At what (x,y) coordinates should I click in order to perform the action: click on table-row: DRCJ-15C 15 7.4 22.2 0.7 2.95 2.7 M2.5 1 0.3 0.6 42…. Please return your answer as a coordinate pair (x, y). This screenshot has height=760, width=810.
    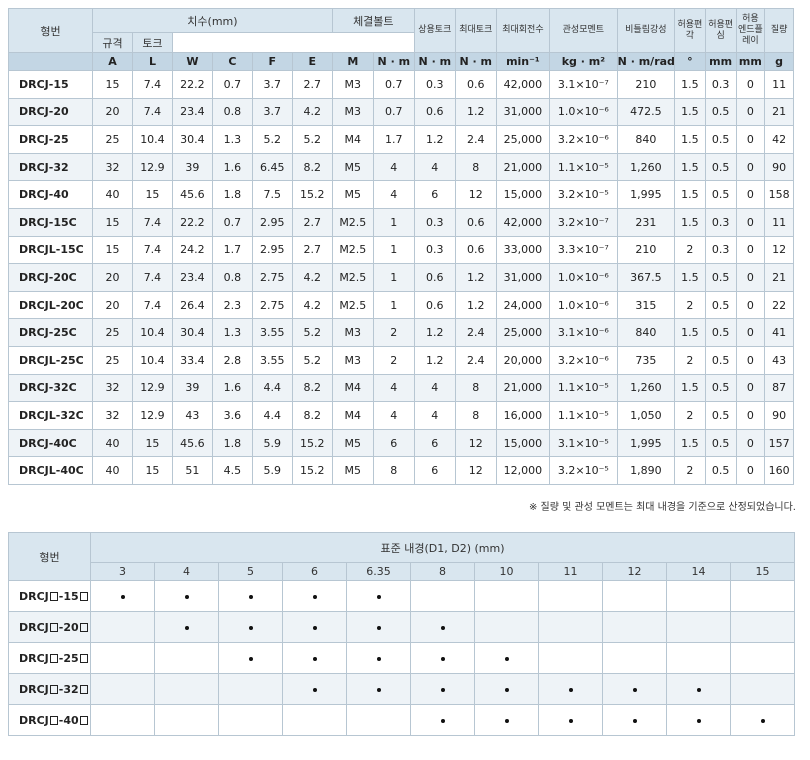
    Looking at the image, I should click on (400, 222).